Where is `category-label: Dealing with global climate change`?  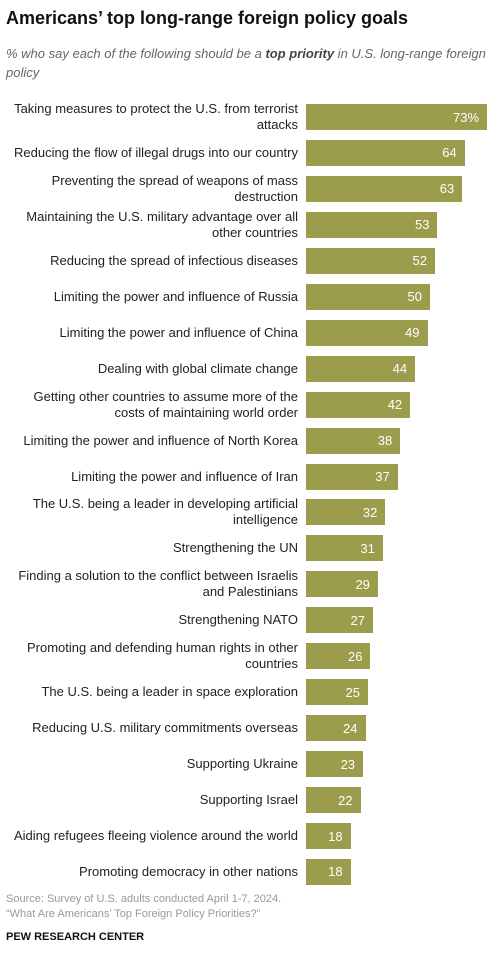
category-label: Dealing with global climate change is located at coordinates (197, 368).